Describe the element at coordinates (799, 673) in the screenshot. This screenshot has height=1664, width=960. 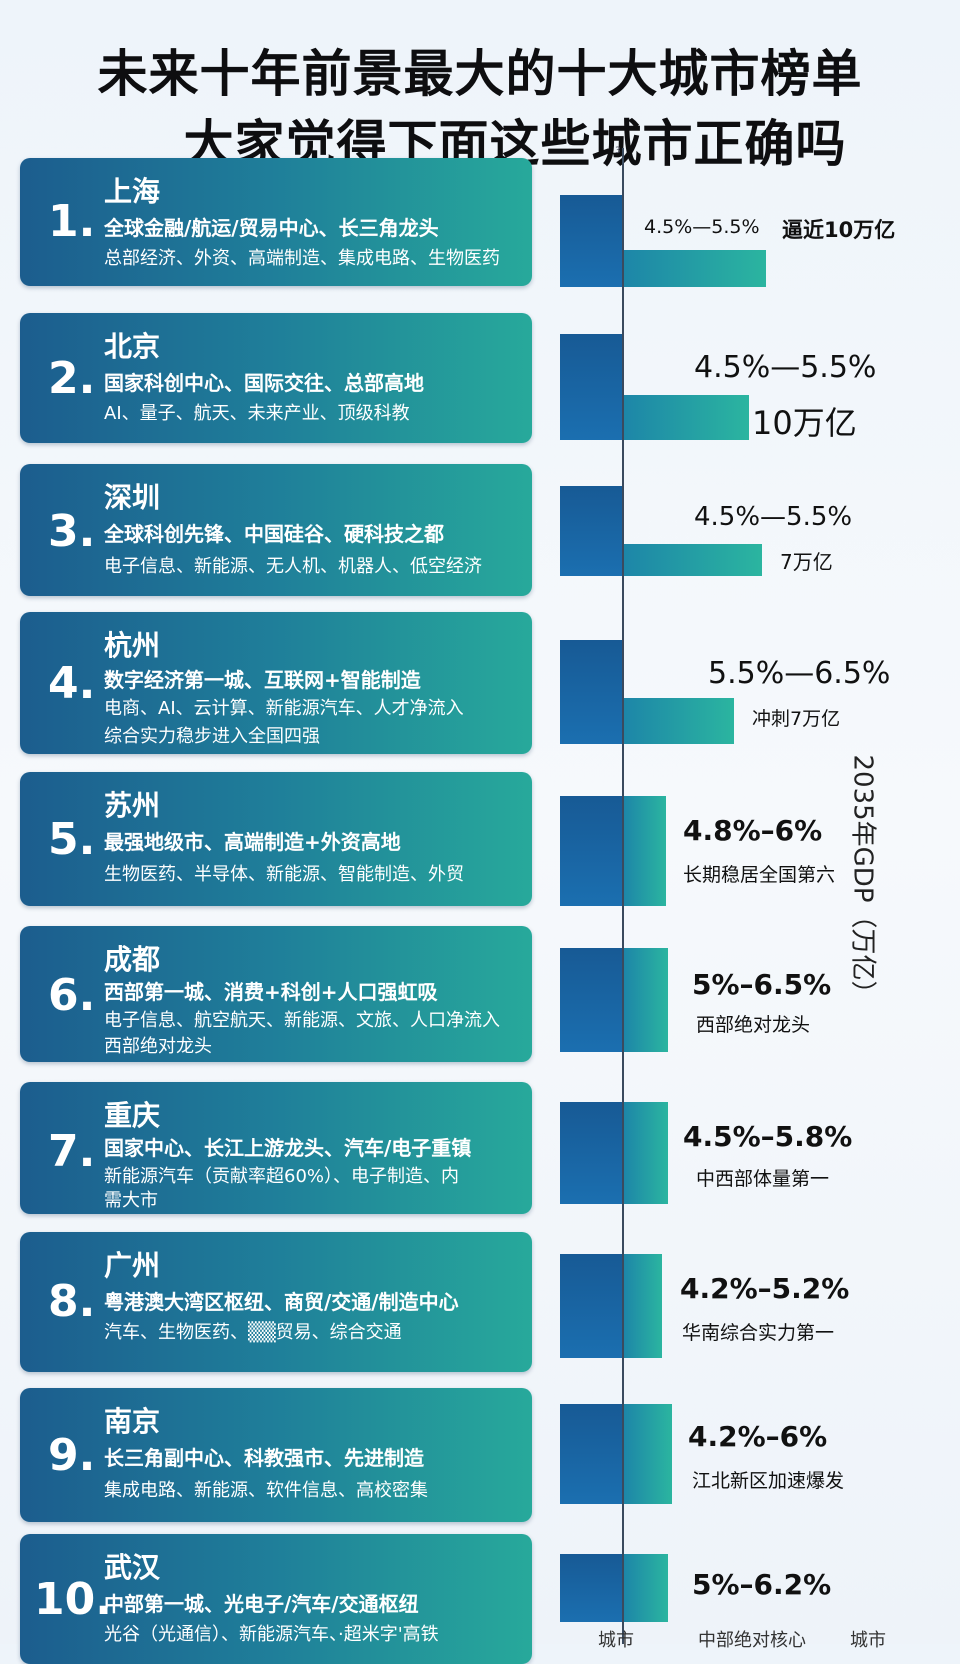
I see `growth-rate-4: 5.5%—6.5%` at that location.